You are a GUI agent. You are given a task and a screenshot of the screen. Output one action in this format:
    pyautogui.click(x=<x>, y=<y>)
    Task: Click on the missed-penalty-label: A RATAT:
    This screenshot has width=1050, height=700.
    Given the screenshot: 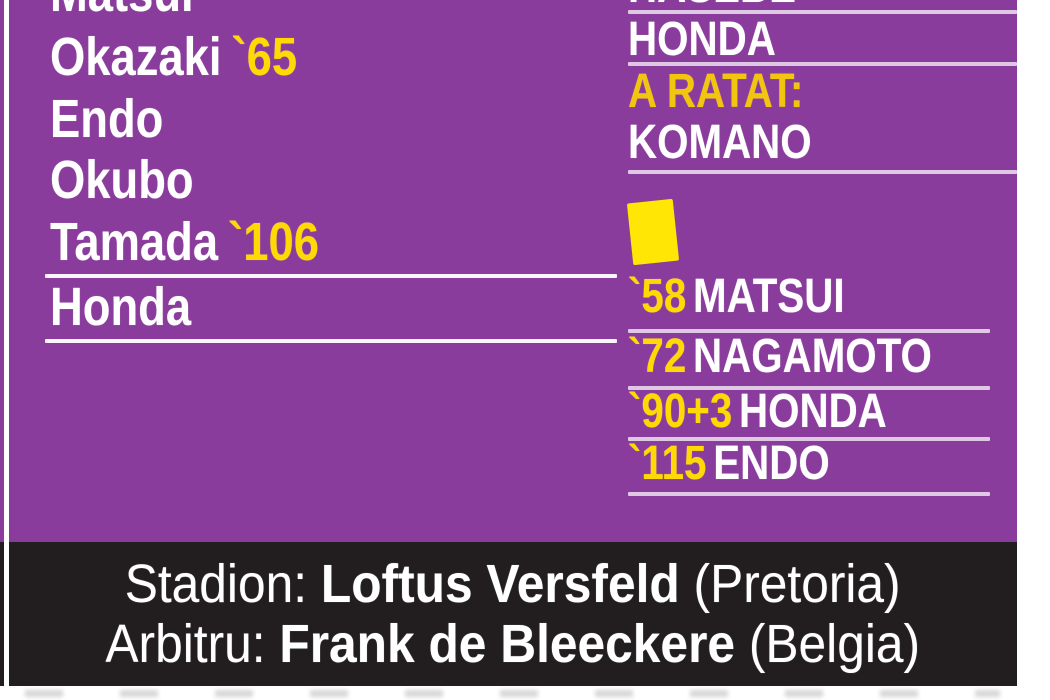 What is the action you would take?
    pyautogui.click(x=716, y=91)
    